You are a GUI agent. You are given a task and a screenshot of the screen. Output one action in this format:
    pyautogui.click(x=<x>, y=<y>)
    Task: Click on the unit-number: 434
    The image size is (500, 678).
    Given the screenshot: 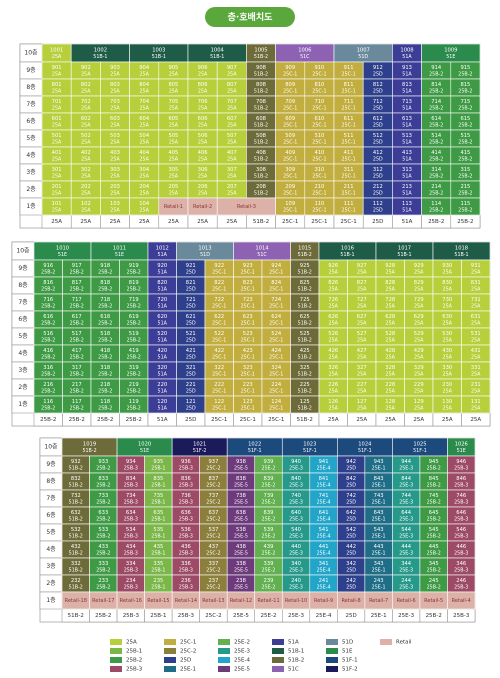 What is the action you would take?
    pyautogui.click(x=131, y=547)
    